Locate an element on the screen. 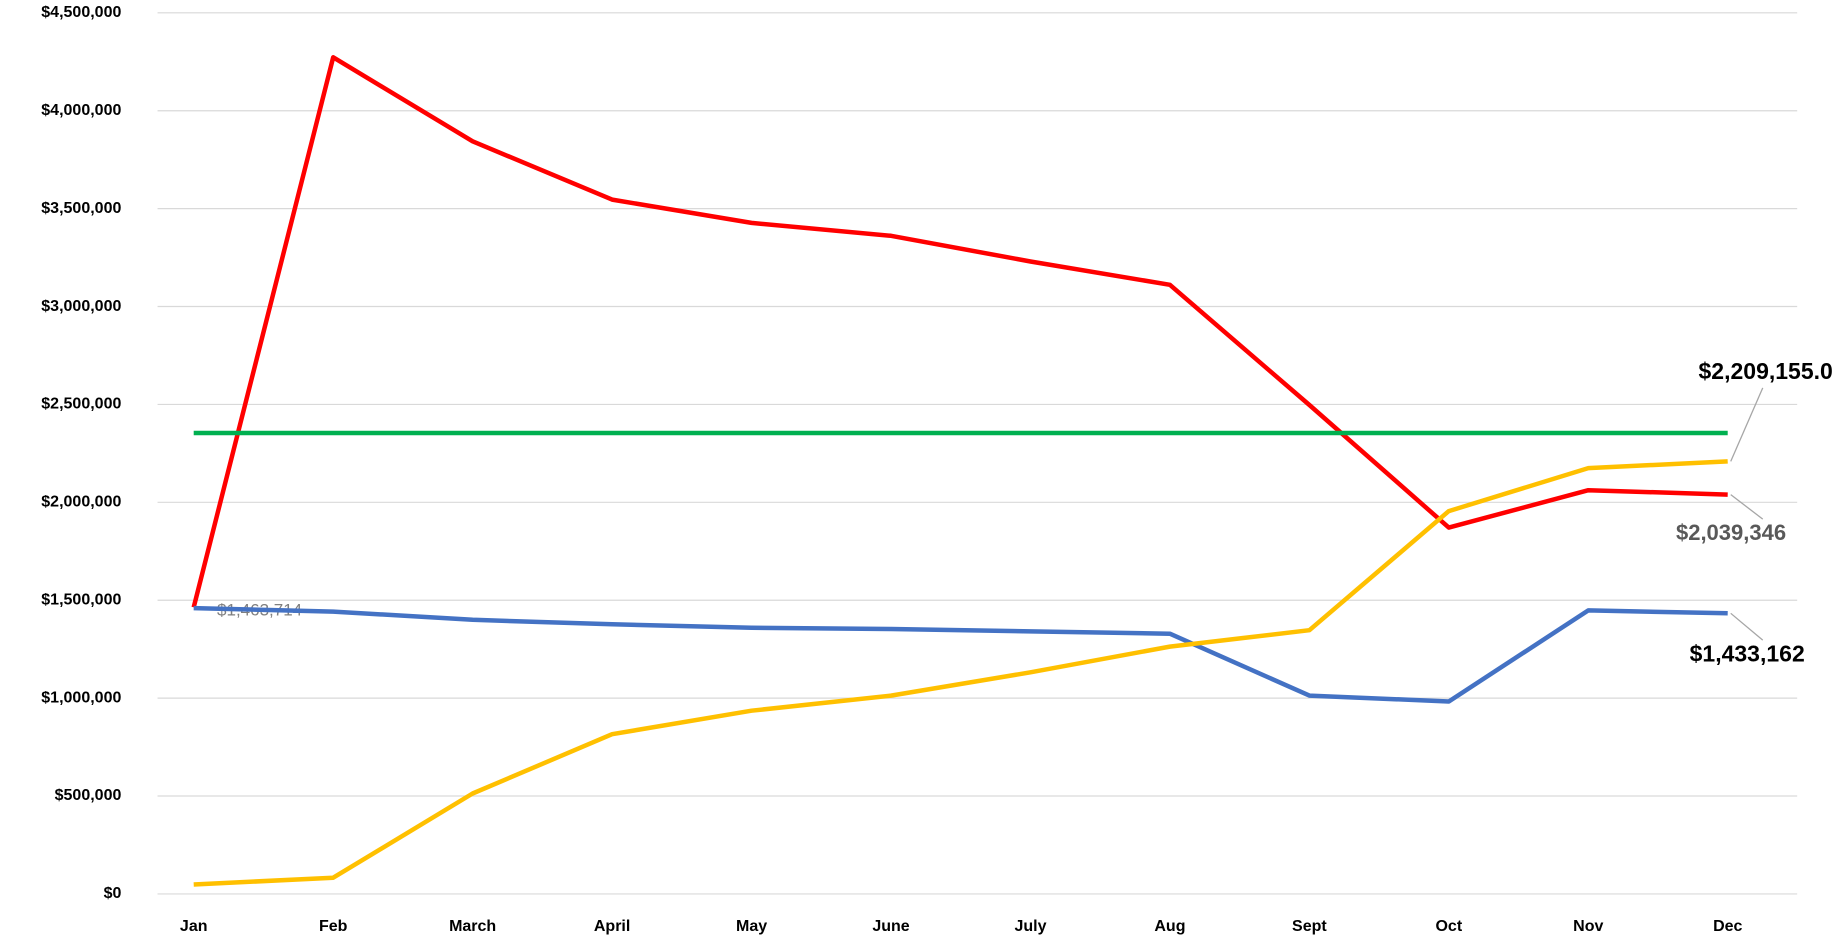 The height and width of the screenshot is (942, 1832). x-tick-label: Dec is located at coordinates (1727, 926).